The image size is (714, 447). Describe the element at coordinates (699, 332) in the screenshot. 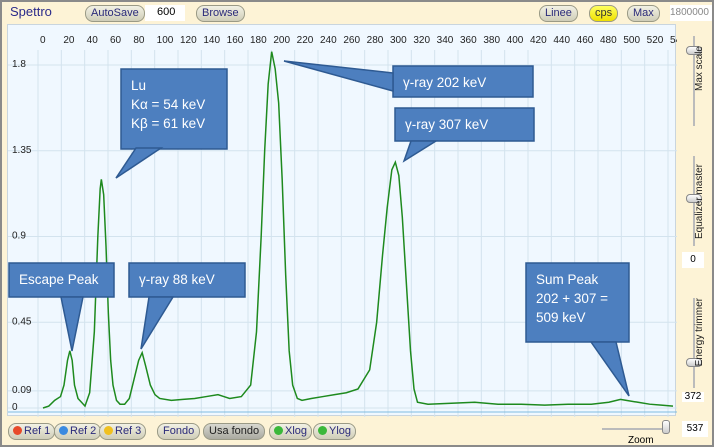

I see `energy-trimmer-label: Energy trimmer` at that location.